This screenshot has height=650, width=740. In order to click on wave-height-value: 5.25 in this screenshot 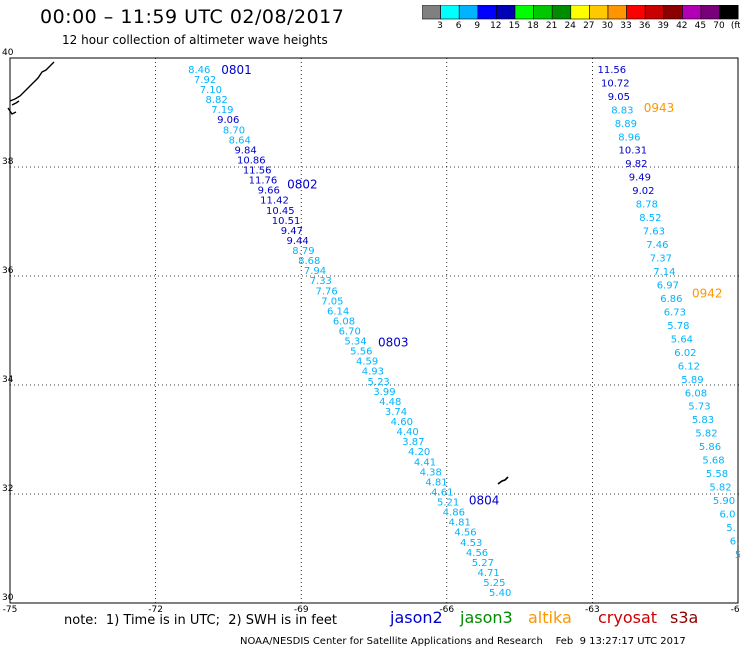, I will do `click(494, 583)`.